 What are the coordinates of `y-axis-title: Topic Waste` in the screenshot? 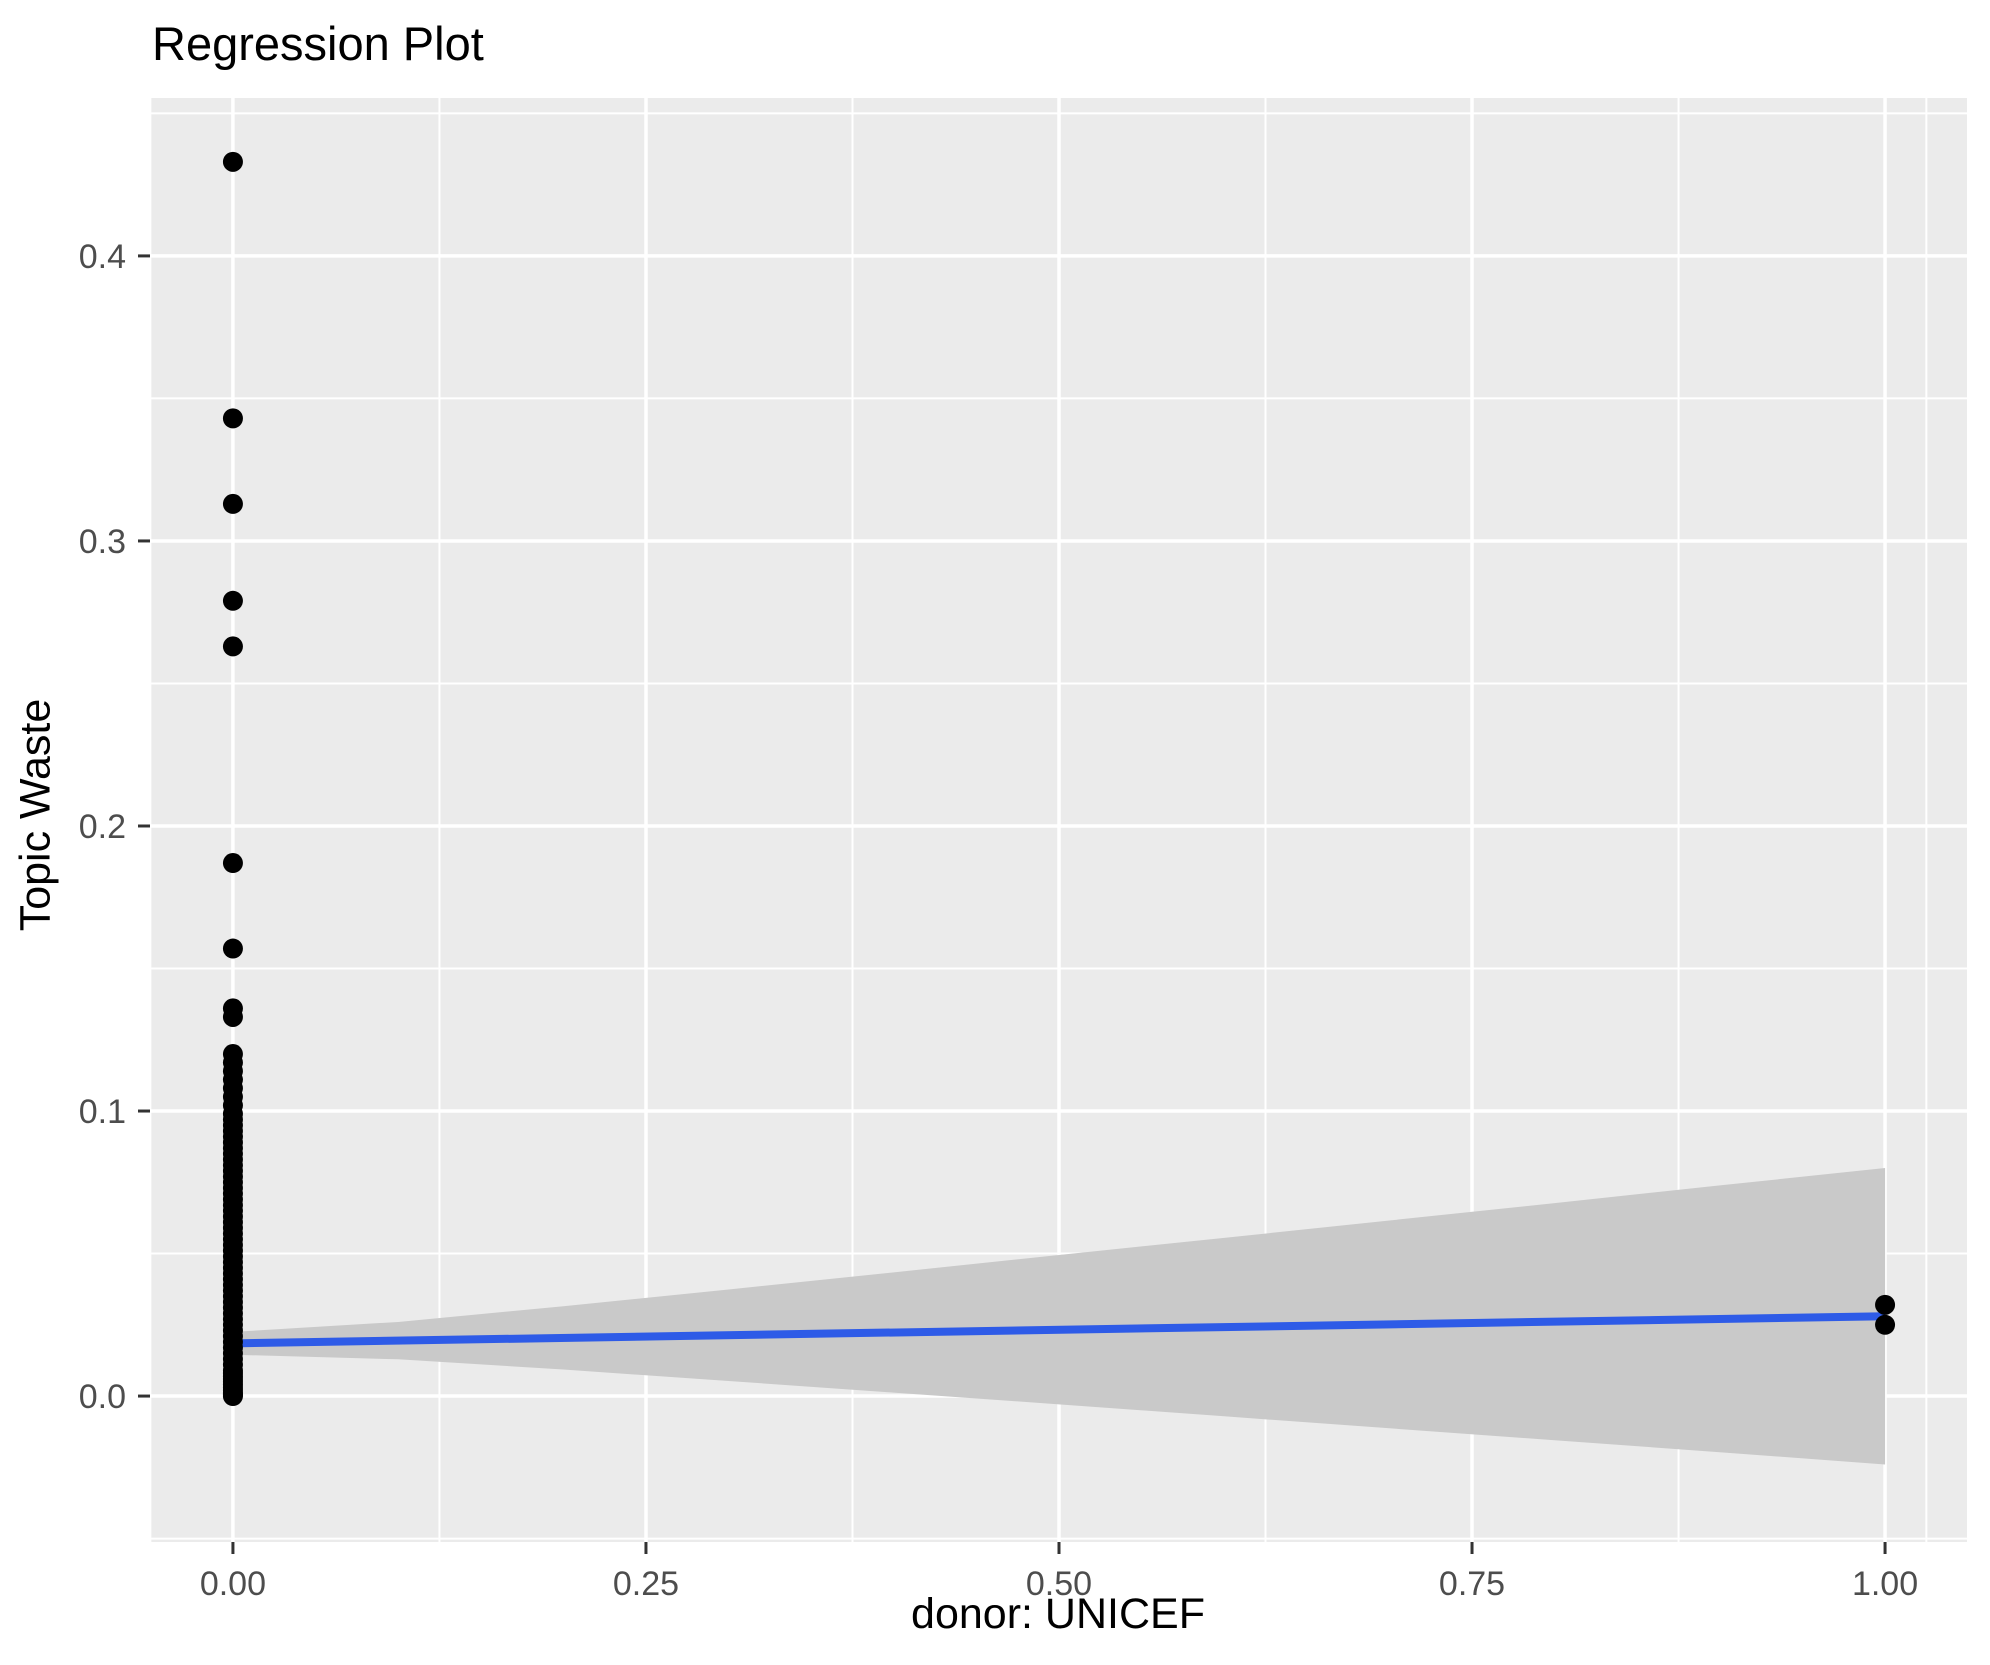 It's located at (35, 815).